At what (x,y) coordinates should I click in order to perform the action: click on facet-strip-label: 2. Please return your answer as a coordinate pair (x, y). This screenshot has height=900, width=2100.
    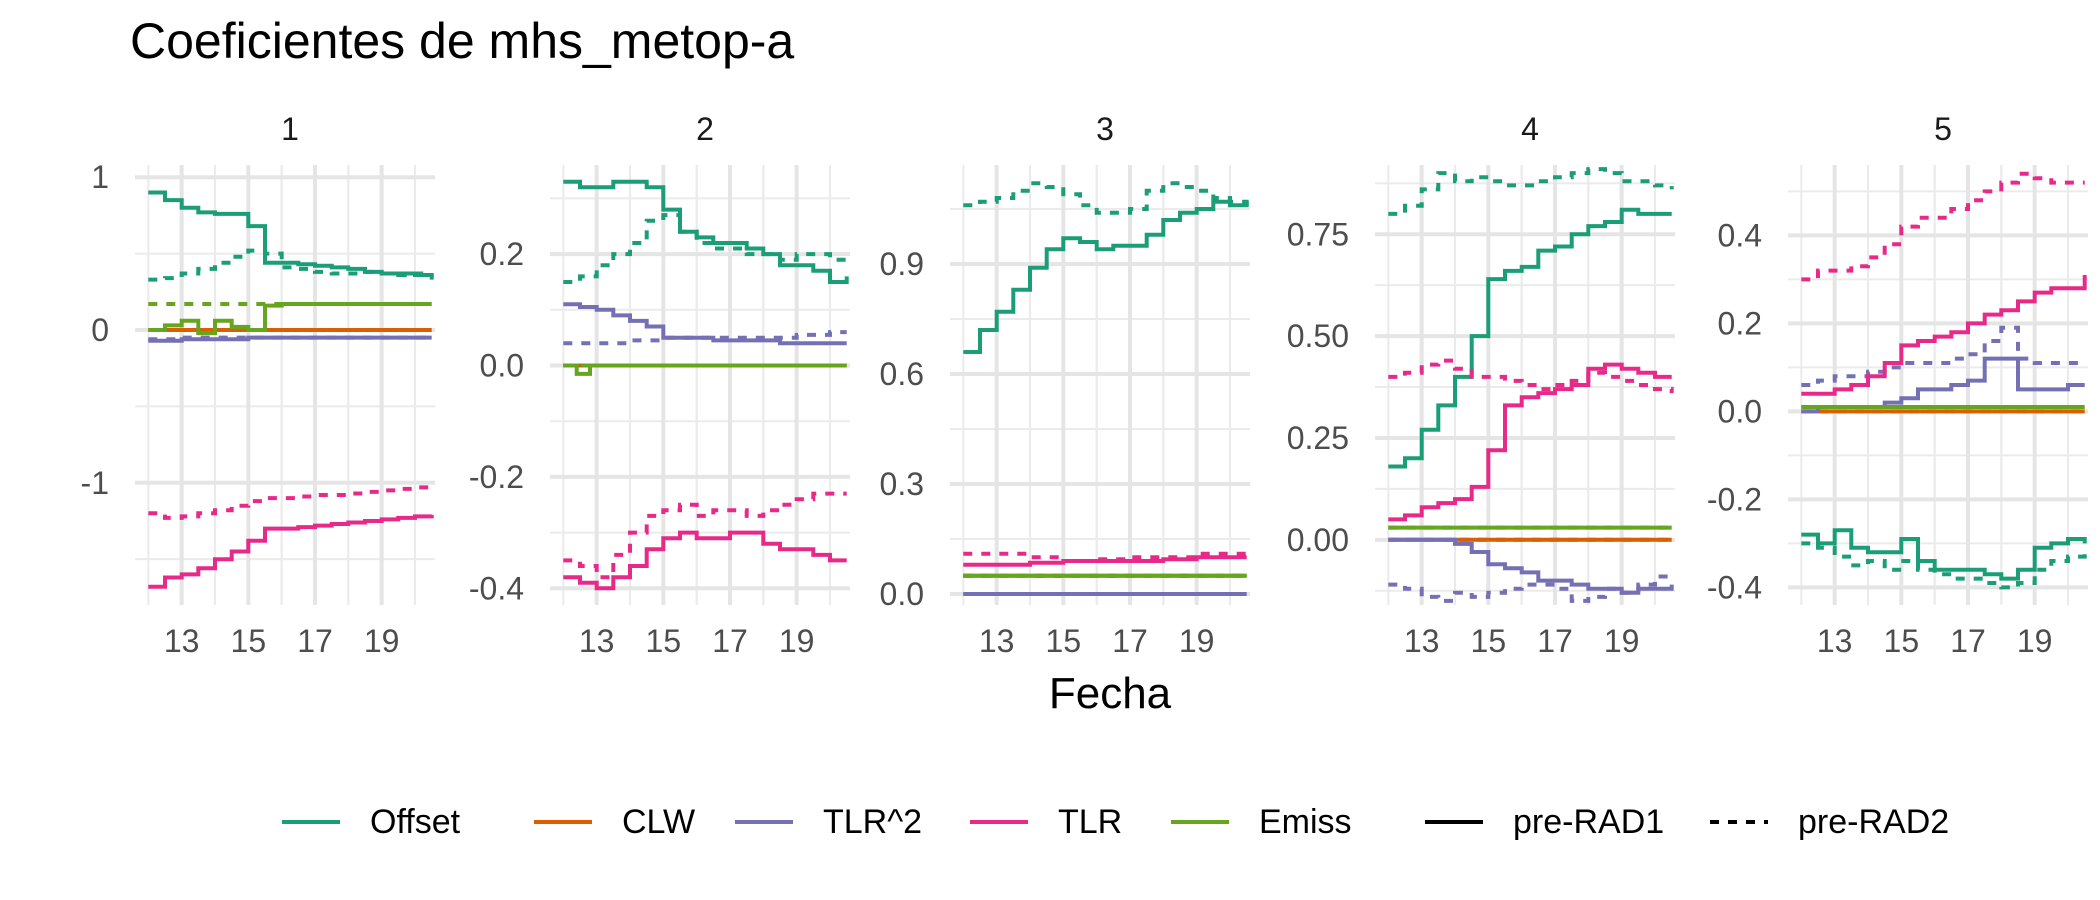
    Looking at the image, I should click on (705, 129).